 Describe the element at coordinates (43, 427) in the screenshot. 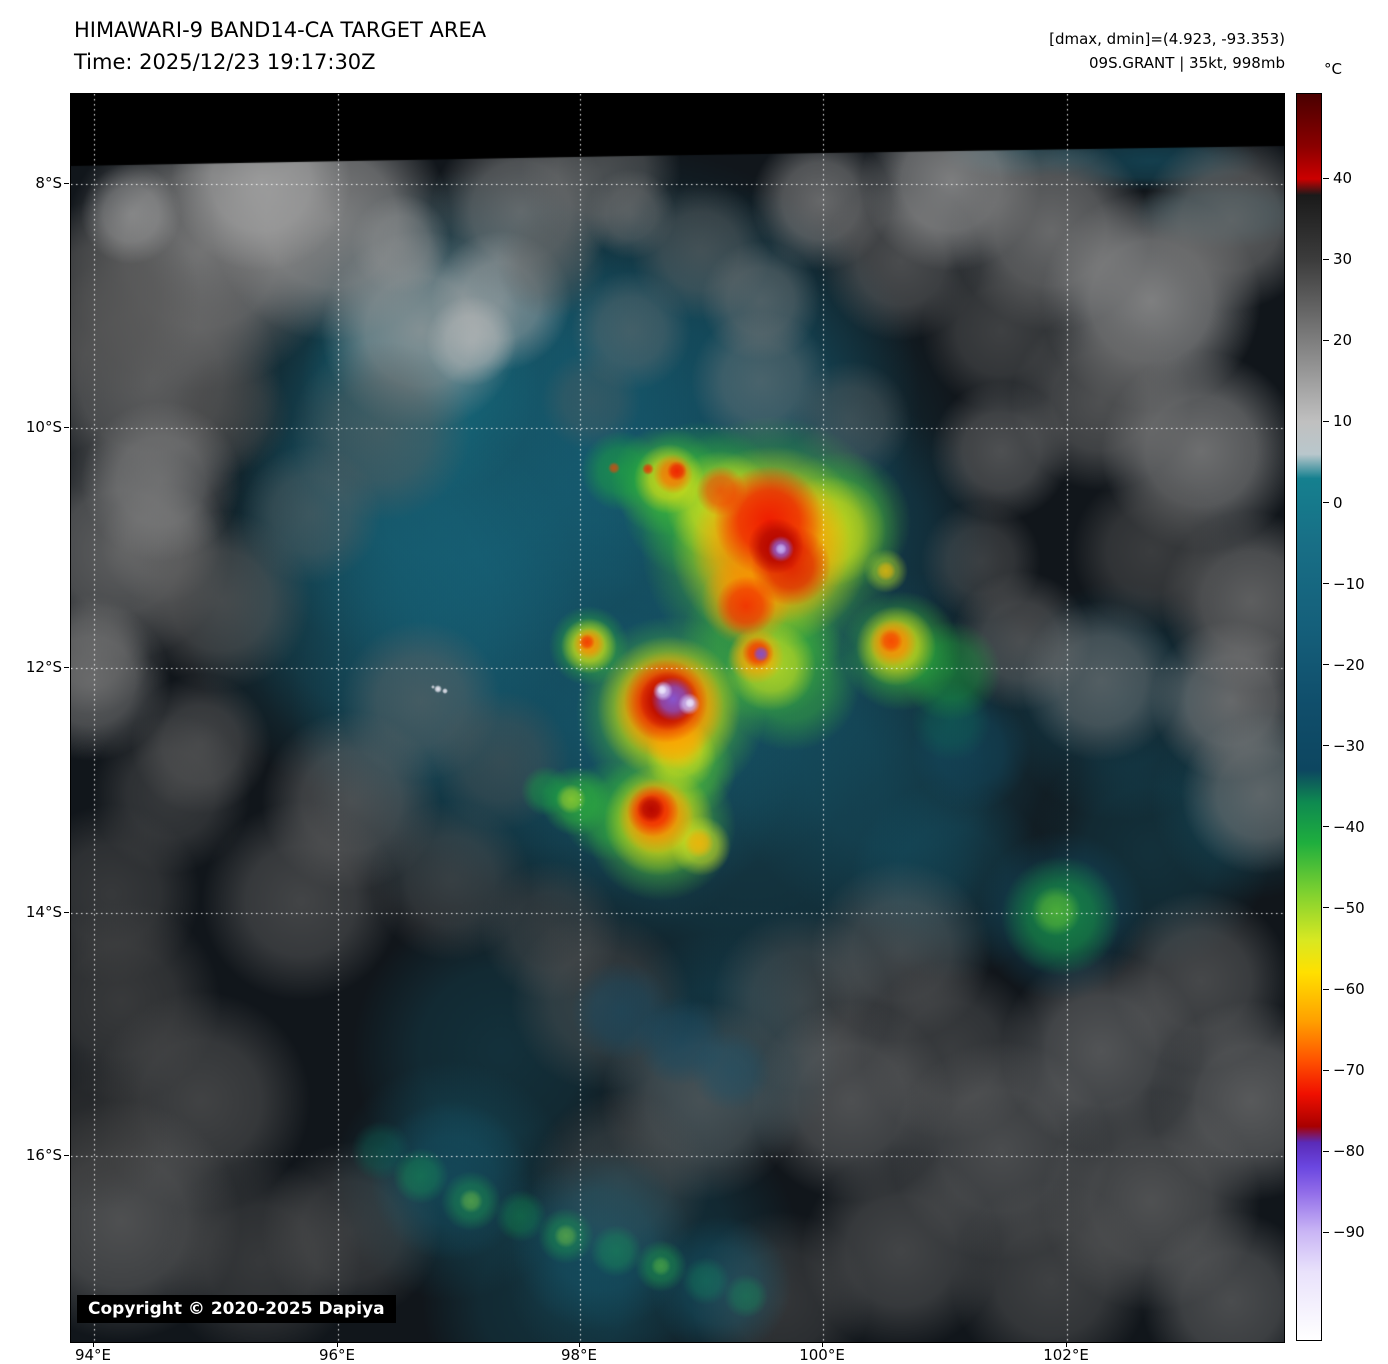

I see `lat-tick-label: 10°S` at that location.